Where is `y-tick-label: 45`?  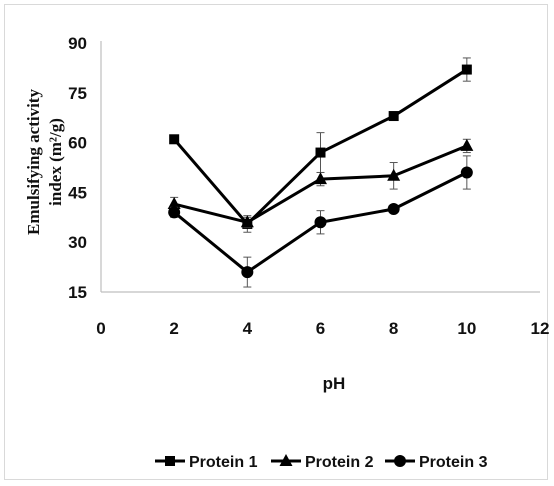 y-tick-label: 45 is located at coordinates (77, 192).